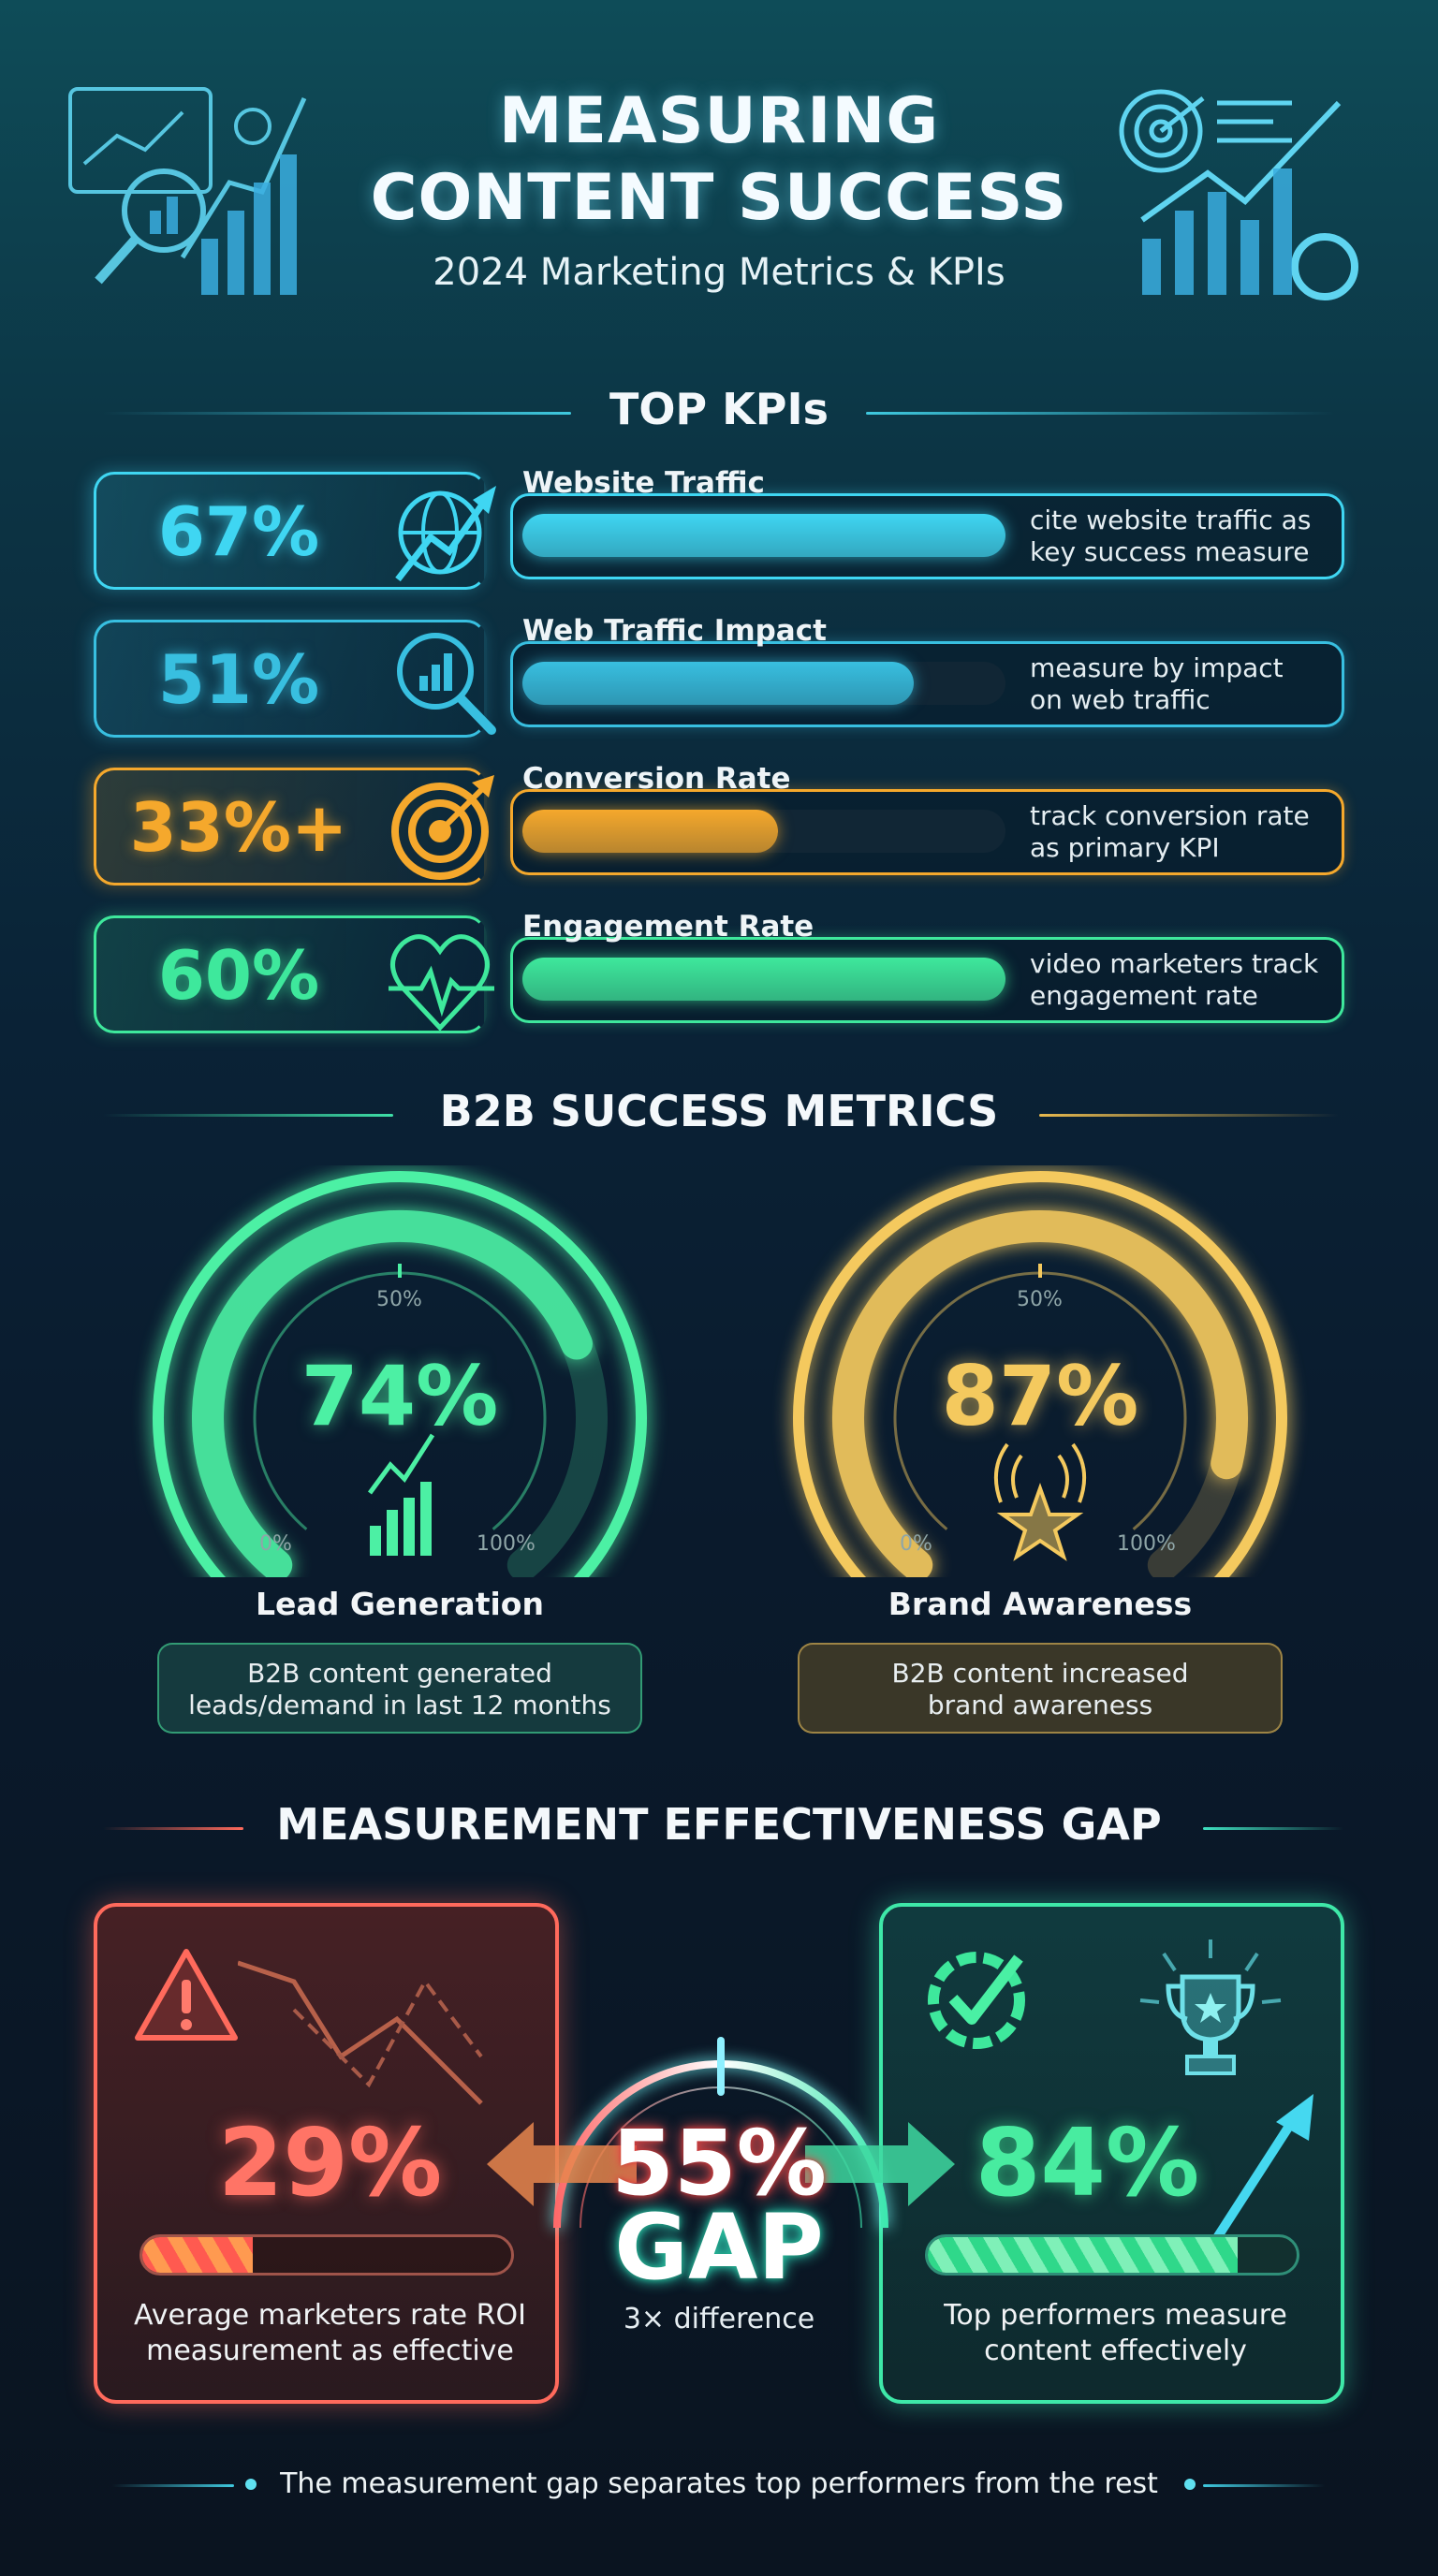 This screenshot has height=2576, width=1438. What do you see at coordinates (330, 2315) in the screenshot?
I see `average-desc-1: Average marketers rate ROI` at bounding box center [330, 2315].